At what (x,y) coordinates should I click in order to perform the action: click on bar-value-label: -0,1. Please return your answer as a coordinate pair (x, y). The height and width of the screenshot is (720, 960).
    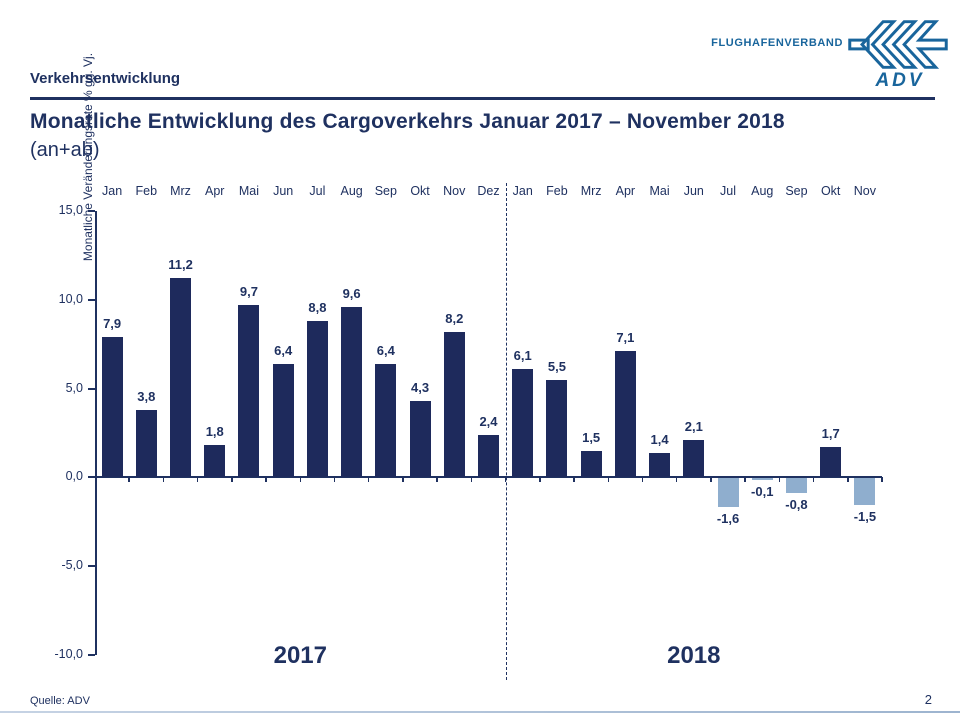
    Looking at the image, I should click on (762, 492).